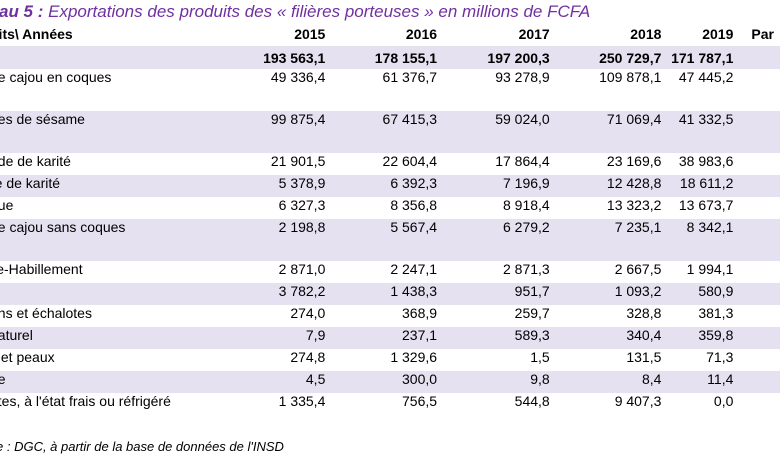 The height and width of the screenshot is (470, 780). I want to click on cell-value: 9 407,3, so click(638, 401).